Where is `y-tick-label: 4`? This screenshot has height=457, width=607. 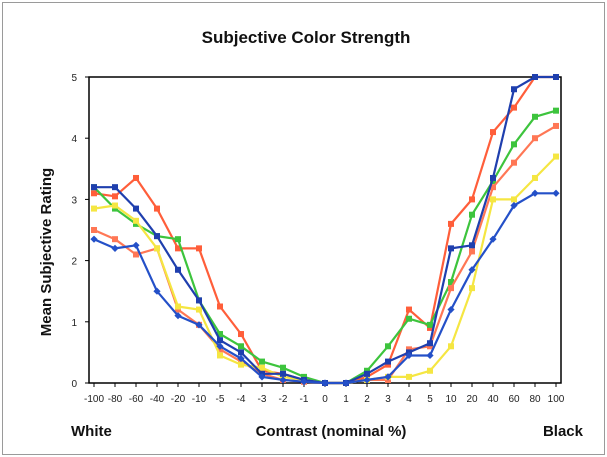 y-tick-label: 4 is located at coordinates (74, 139).